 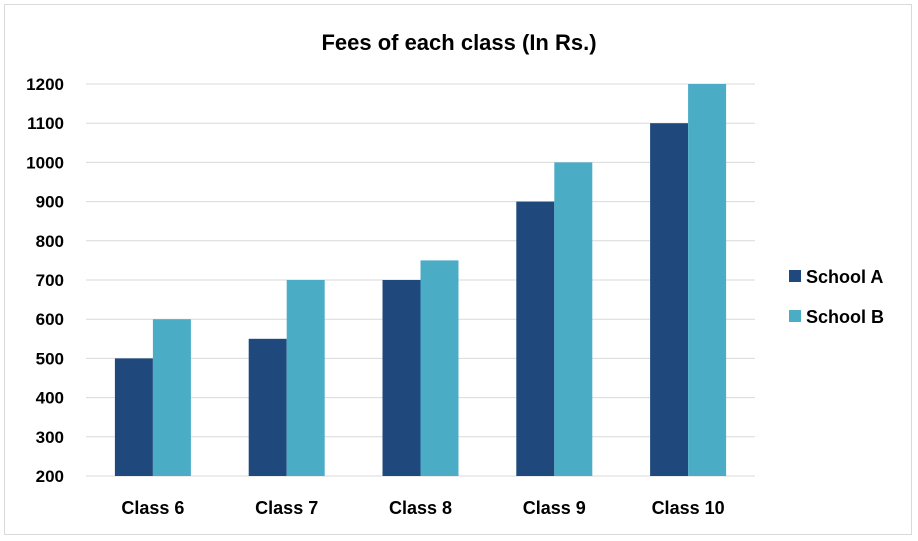 What do you see at coordinates (45, 162) in the screenshot?
I see `y-tick-label: 1000` at bounding box center [45, 162].